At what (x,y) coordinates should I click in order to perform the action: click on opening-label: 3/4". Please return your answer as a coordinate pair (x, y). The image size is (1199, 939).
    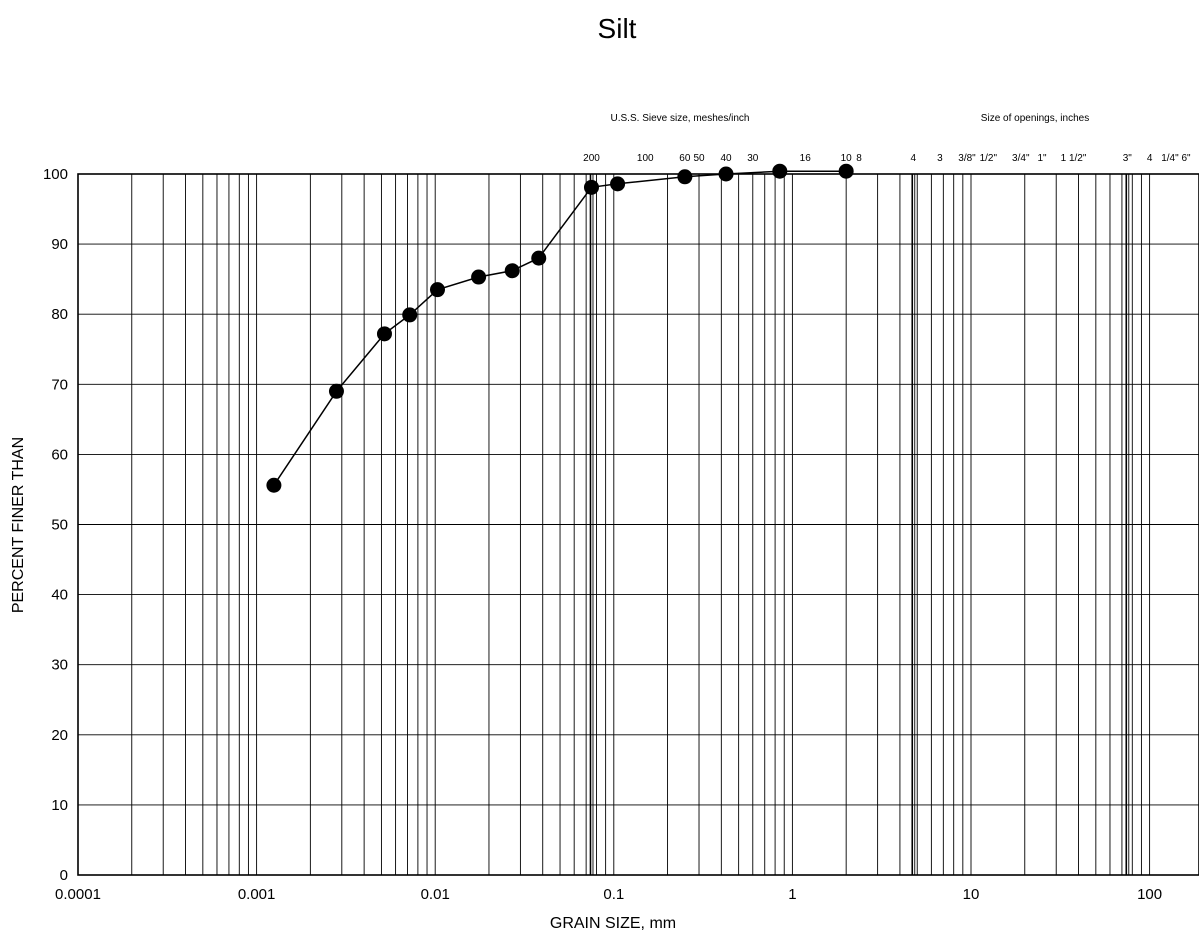
    Looking at the image, I should click on (1021, 158).